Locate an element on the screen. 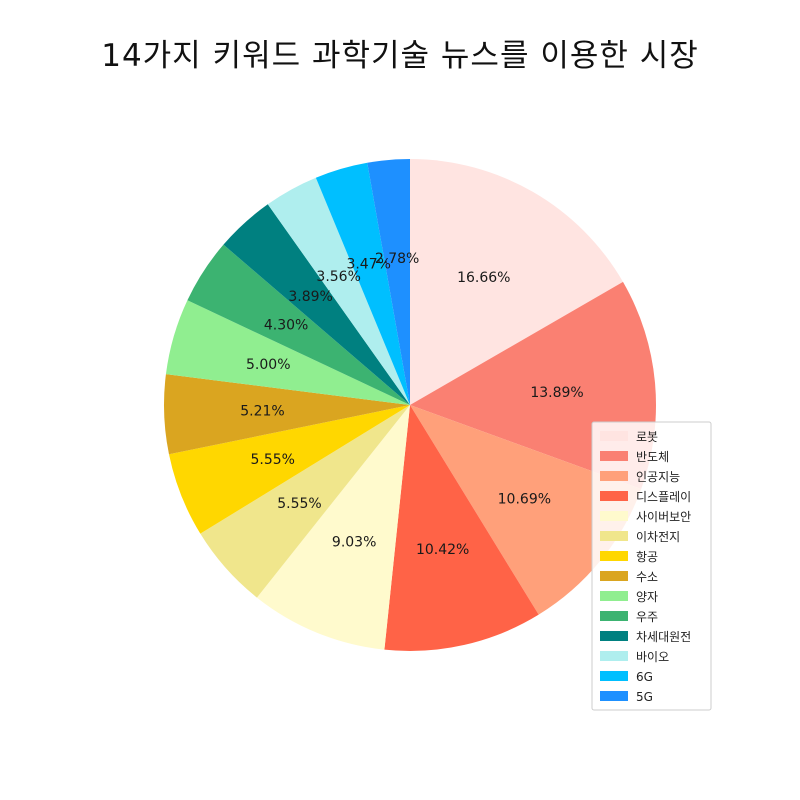 The height and width of the screenshot is (800, 800). legend-swatch-디스플레이 is located at coordinates (614, 496).